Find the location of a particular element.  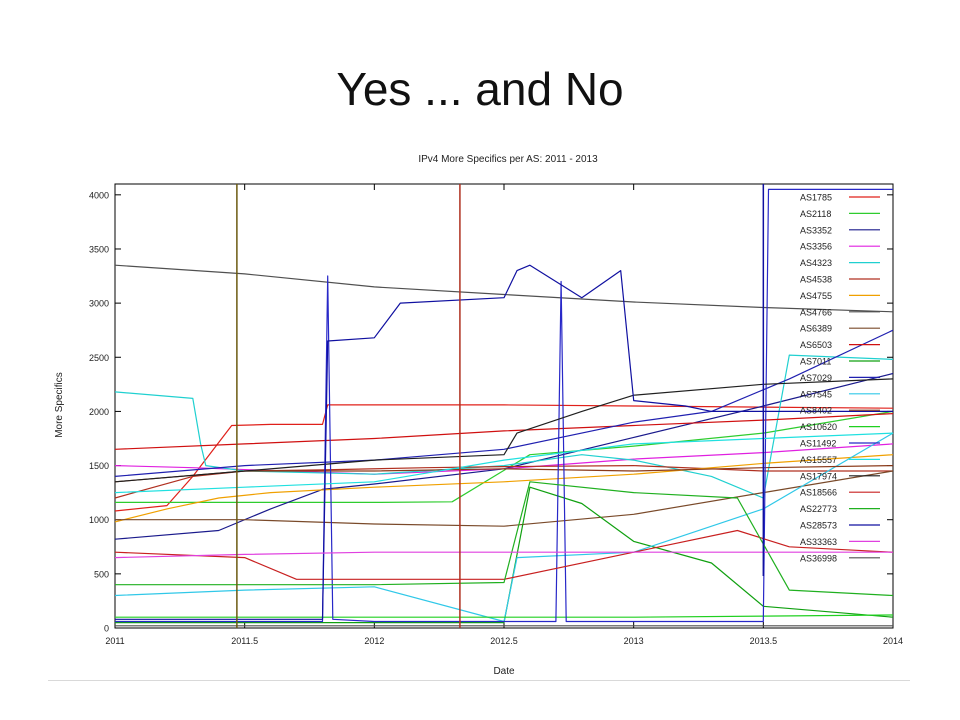

legend-label: AS8402 is located at coordinates (816, 411).